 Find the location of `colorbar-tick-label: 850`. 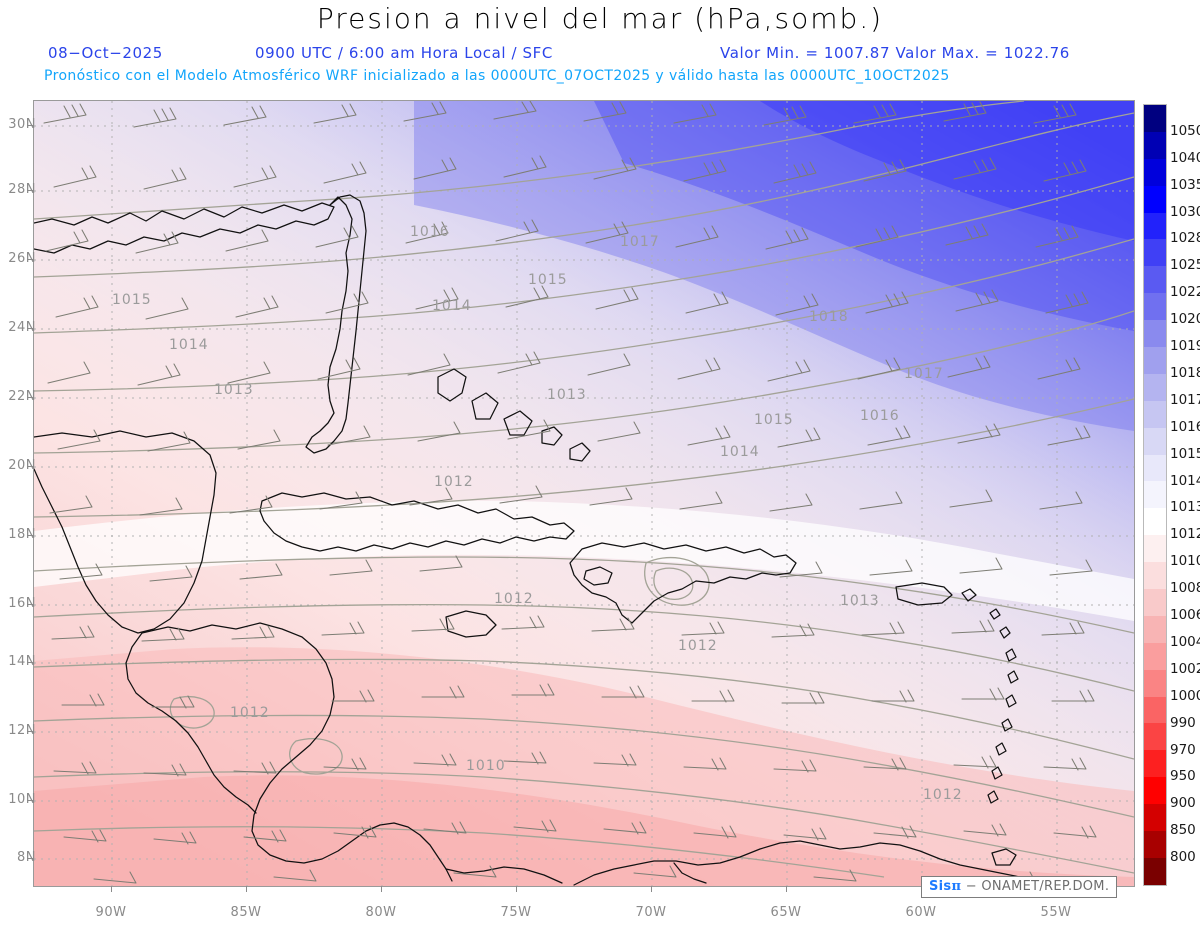

colorbar-tick-label: 850 is located at coordinates (1183, 830).